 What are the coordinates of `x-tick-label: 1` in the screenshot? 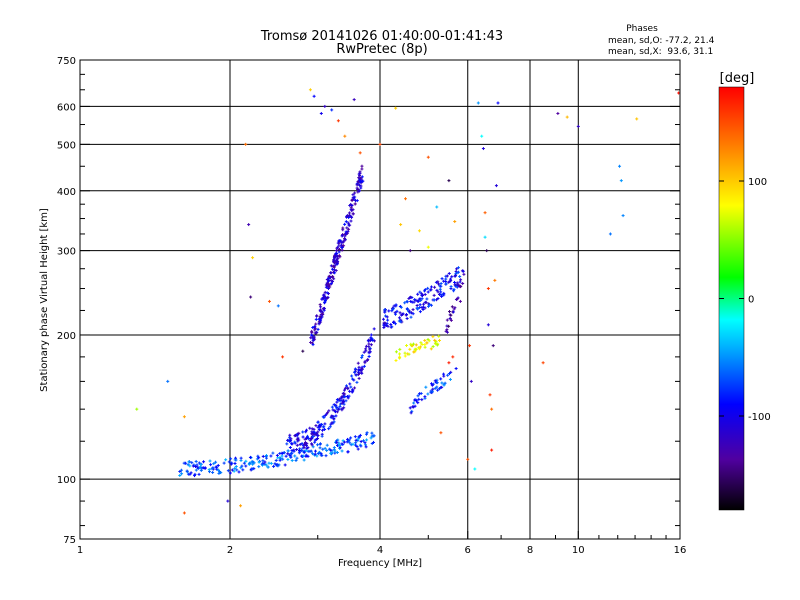 It's located at (80, 550).